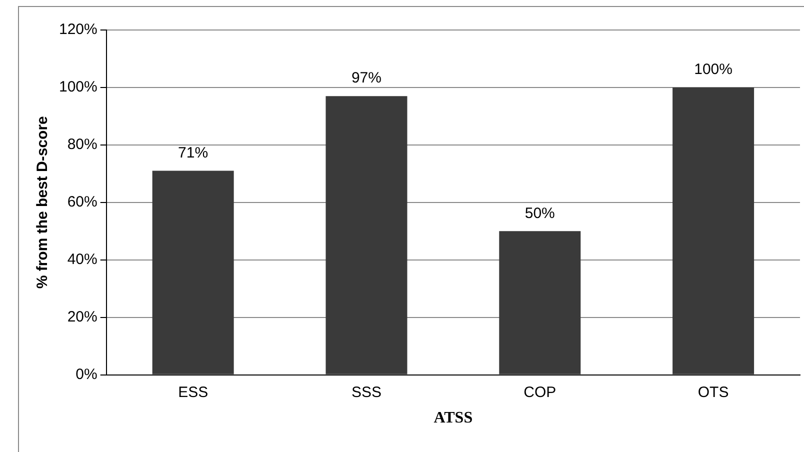  I want to click on y-tick-label: 60%, so click(82, 202).